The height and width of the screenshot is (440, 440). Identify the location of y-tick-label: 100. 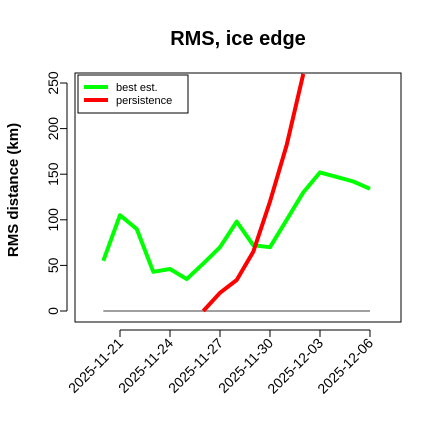
(53, 220).